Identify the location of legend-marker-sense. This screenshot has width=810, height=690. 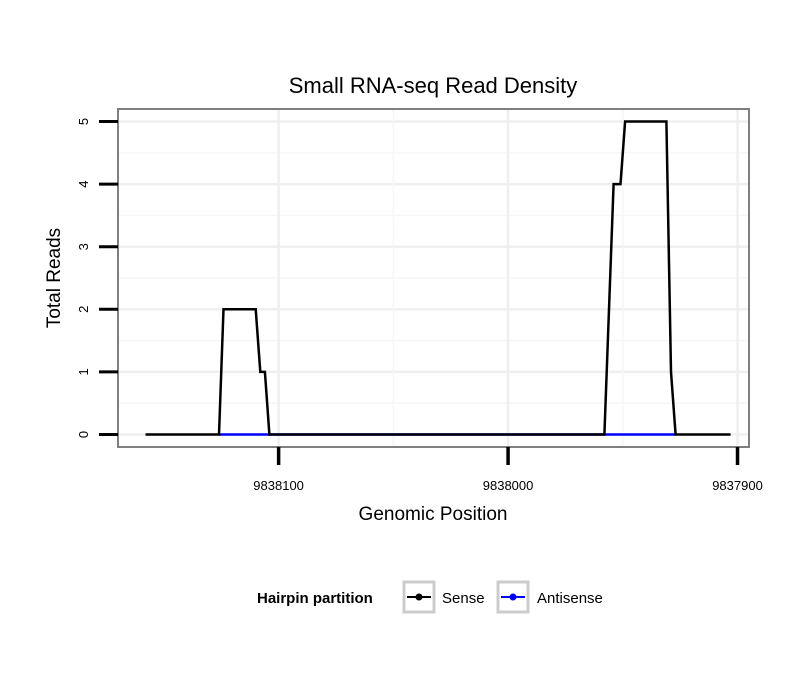
(419, 597).